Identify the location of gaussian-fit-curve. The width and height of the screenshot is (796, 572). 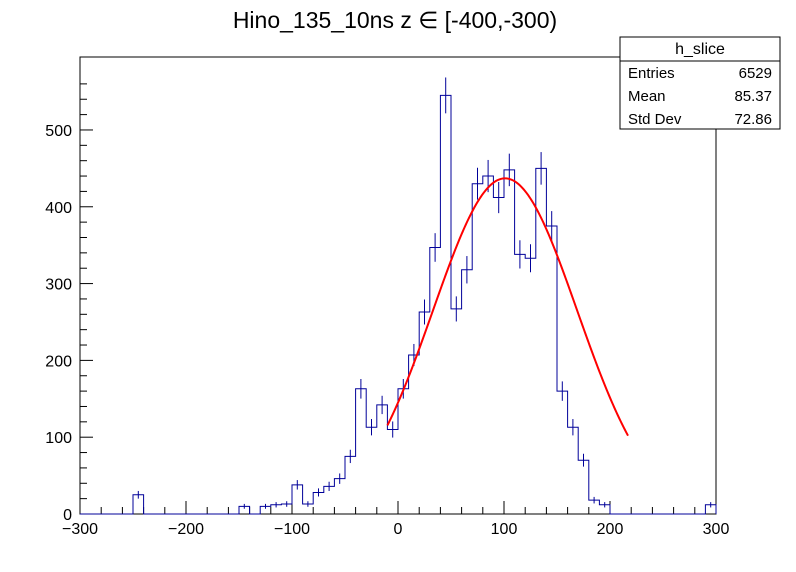
(507, 307).